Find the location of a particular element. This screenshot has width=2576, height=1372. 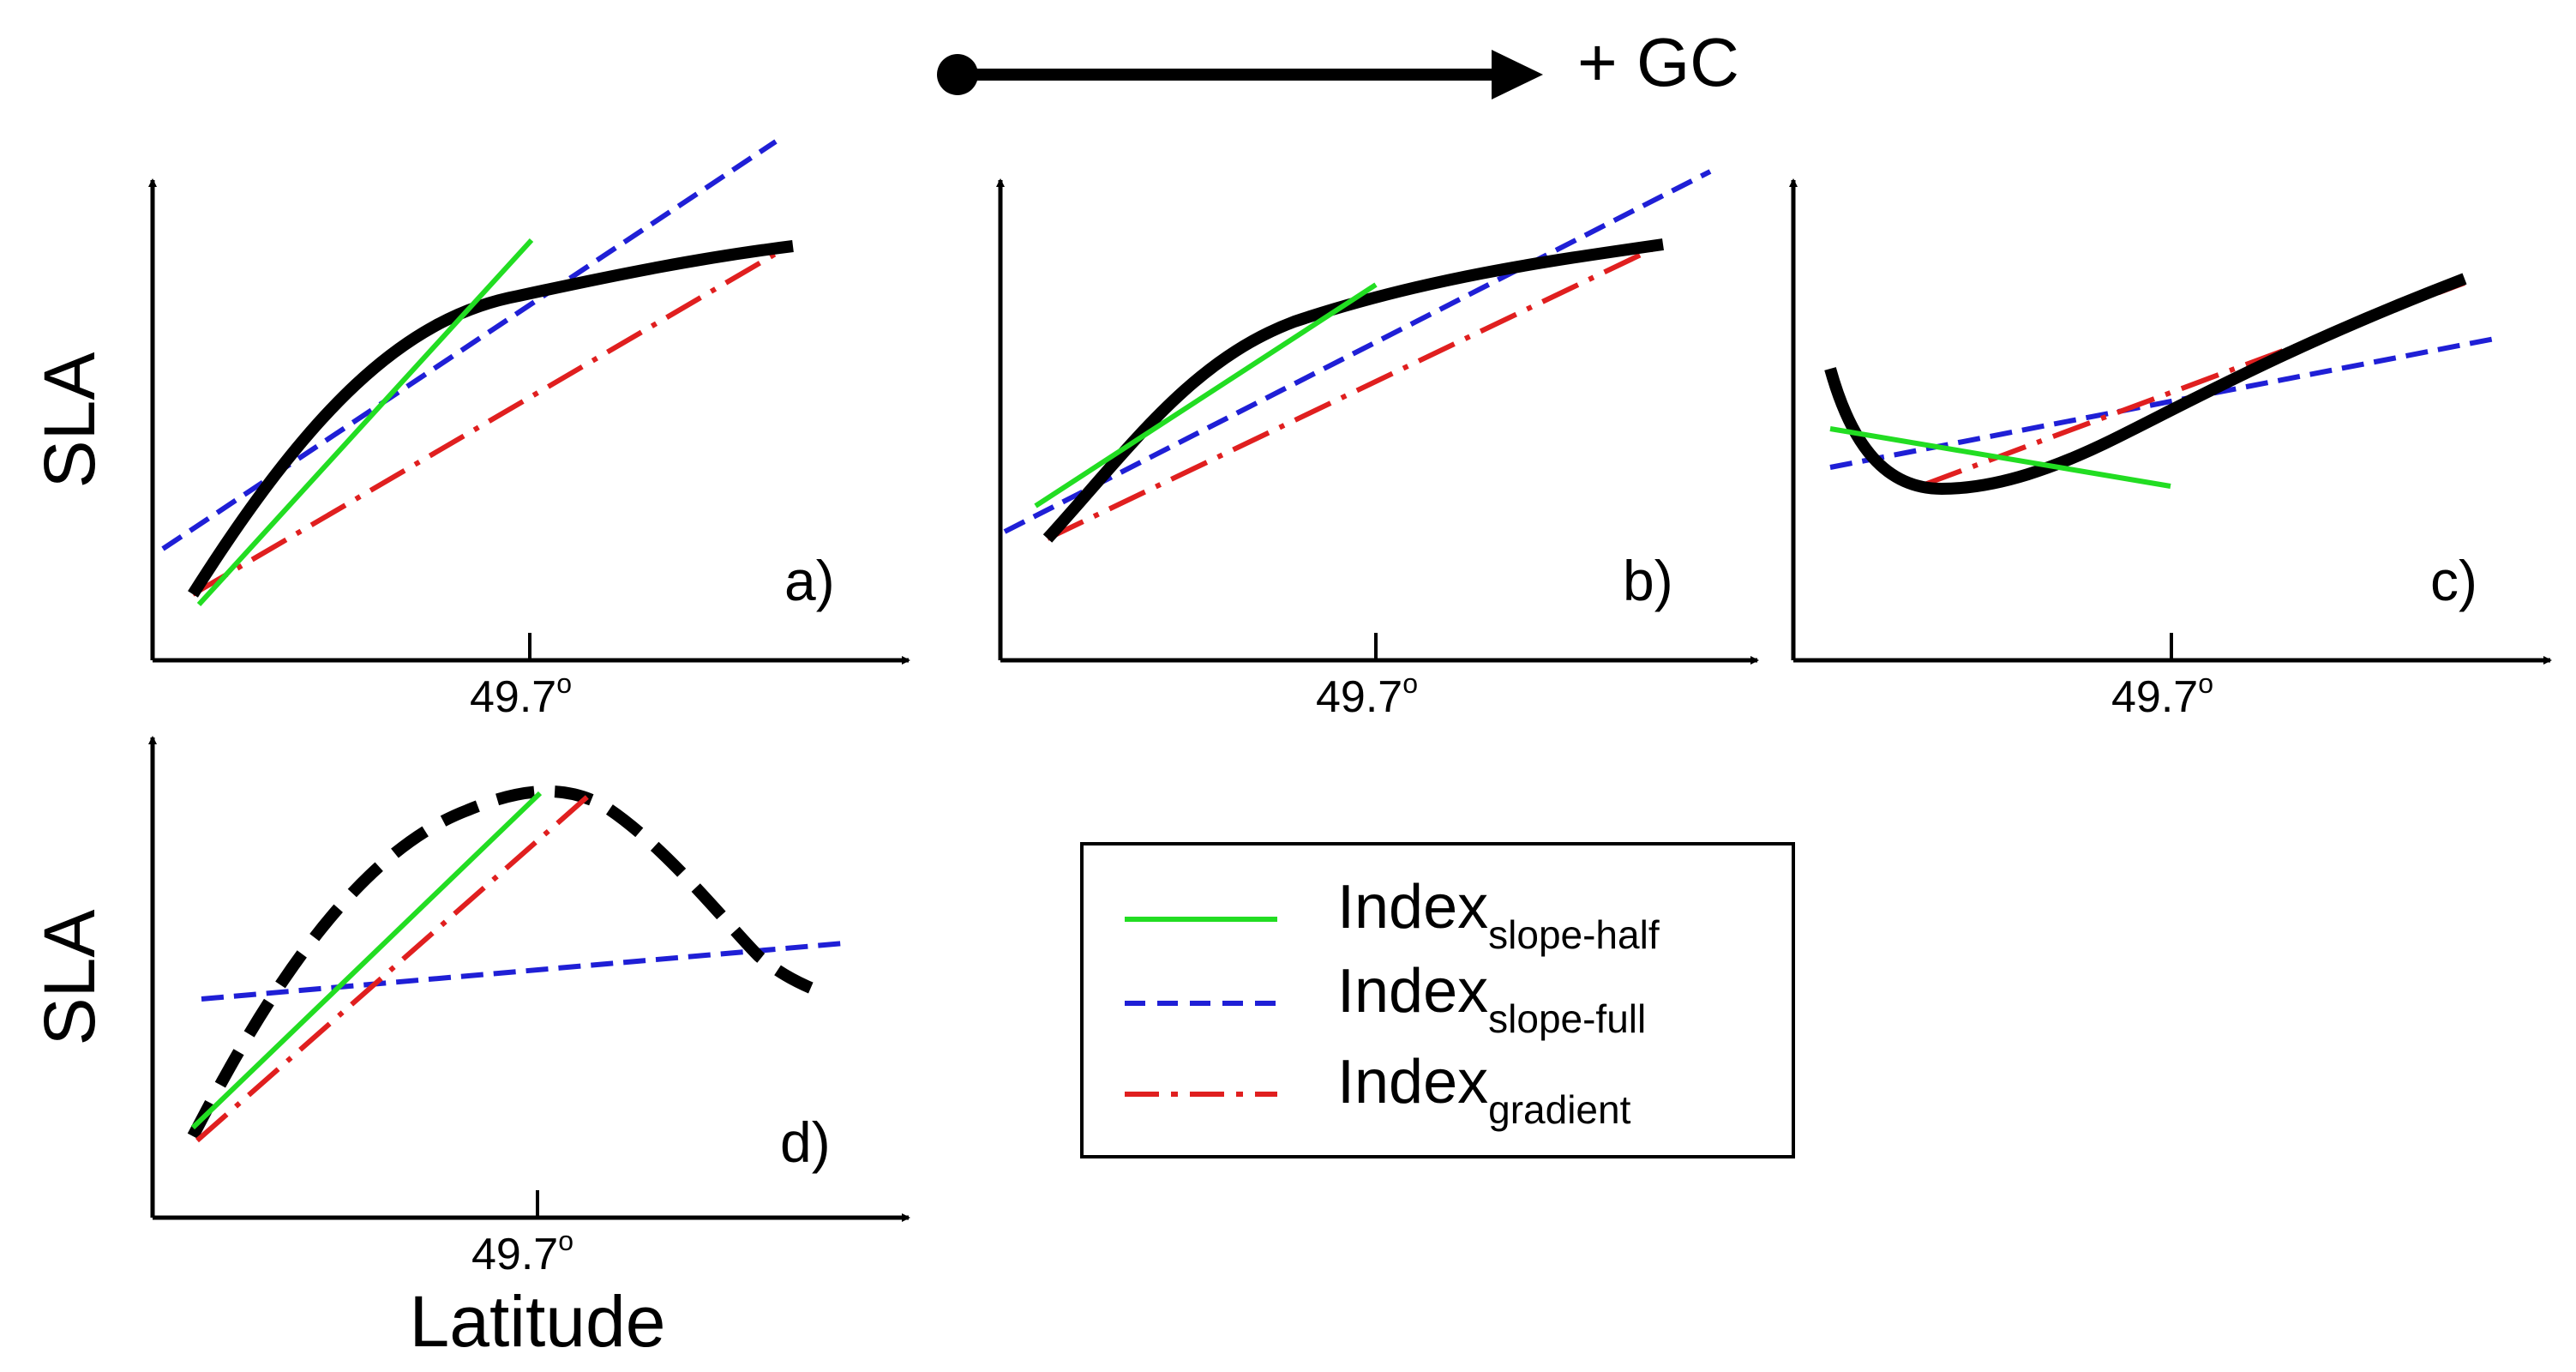

legend-text: Indexslope-full is located at coordinates (1491, 999).